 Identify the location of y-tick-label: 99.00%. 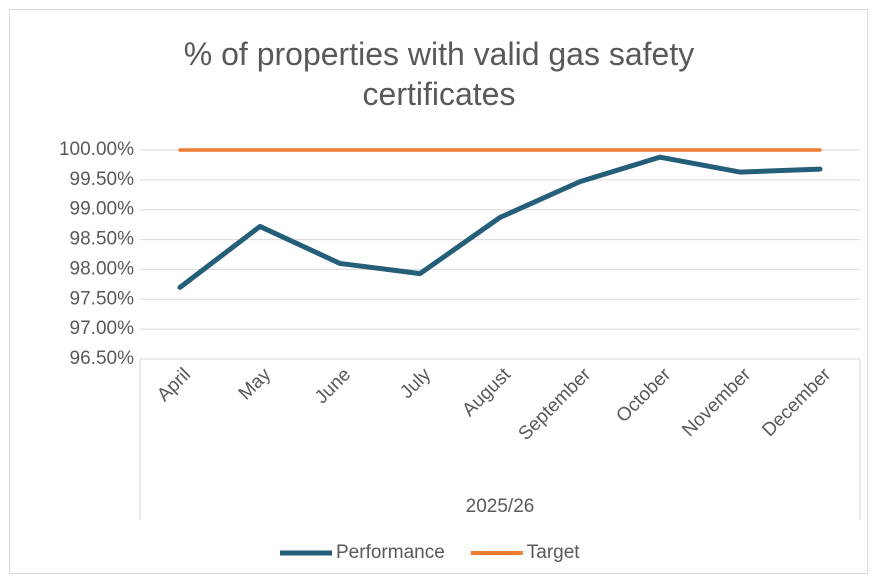
(102, 209).